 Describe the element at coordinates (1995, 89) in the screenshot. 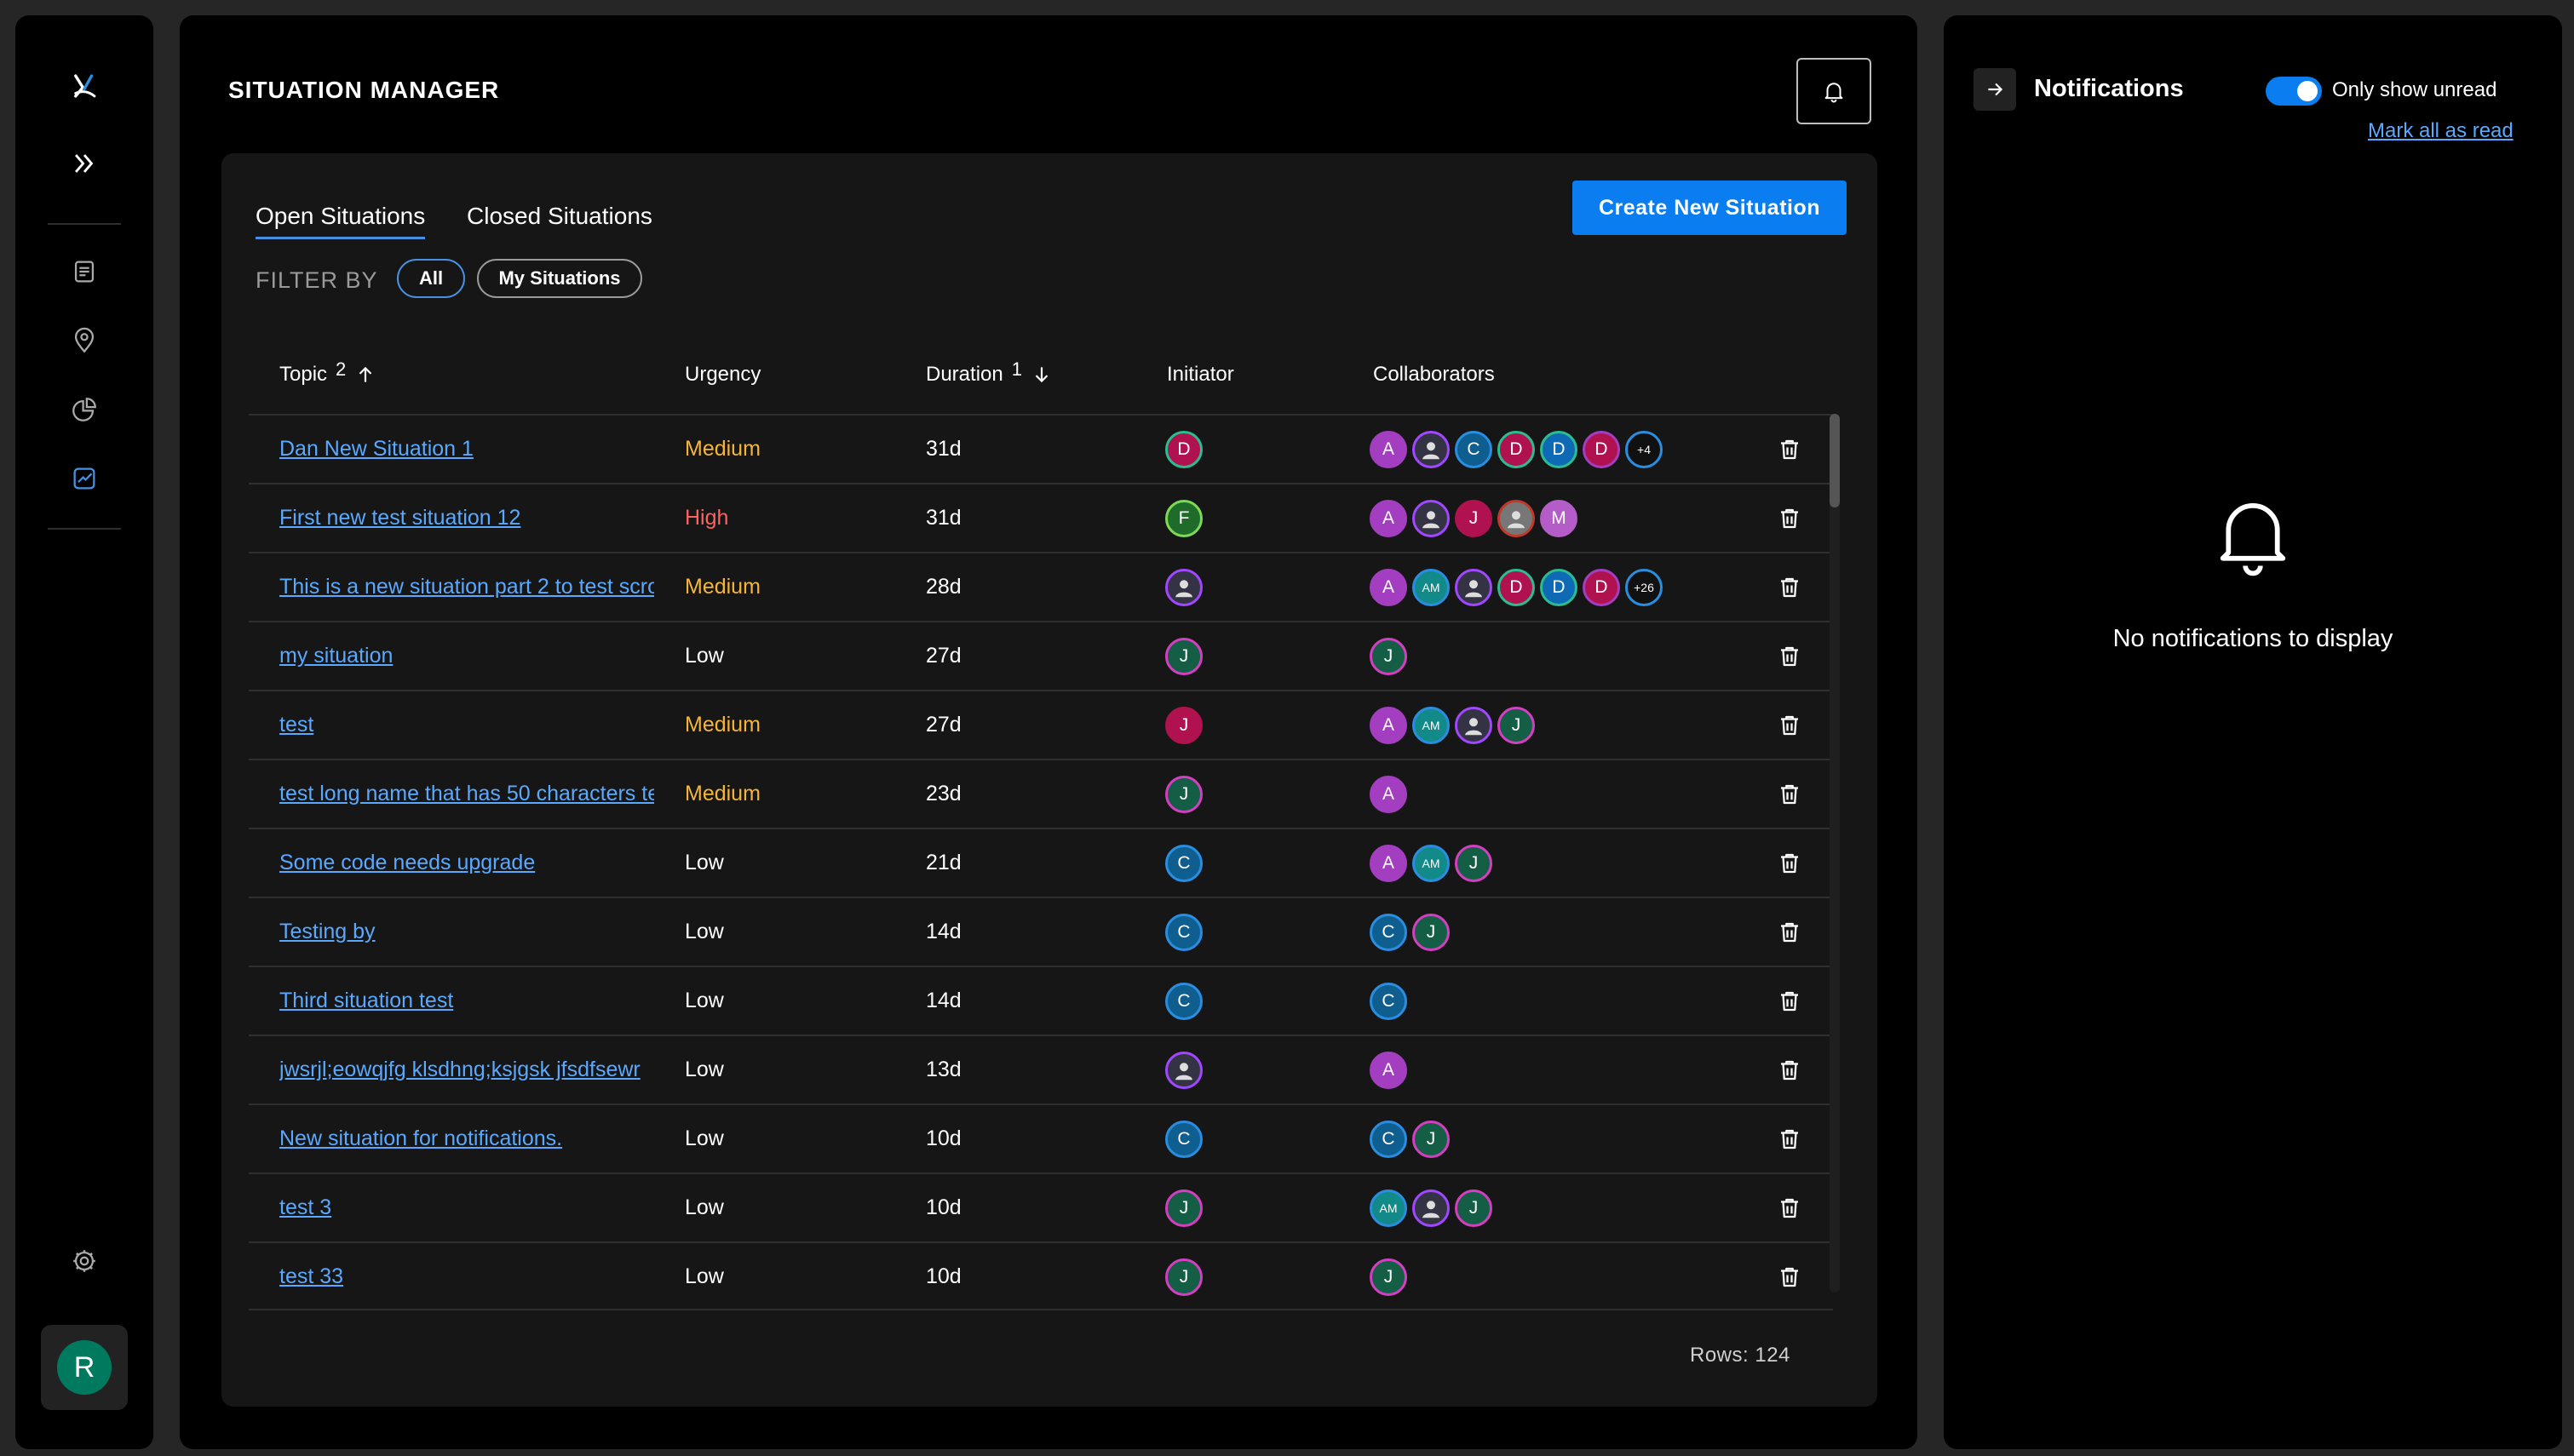

I see `collapse-notifications-button` at that location.